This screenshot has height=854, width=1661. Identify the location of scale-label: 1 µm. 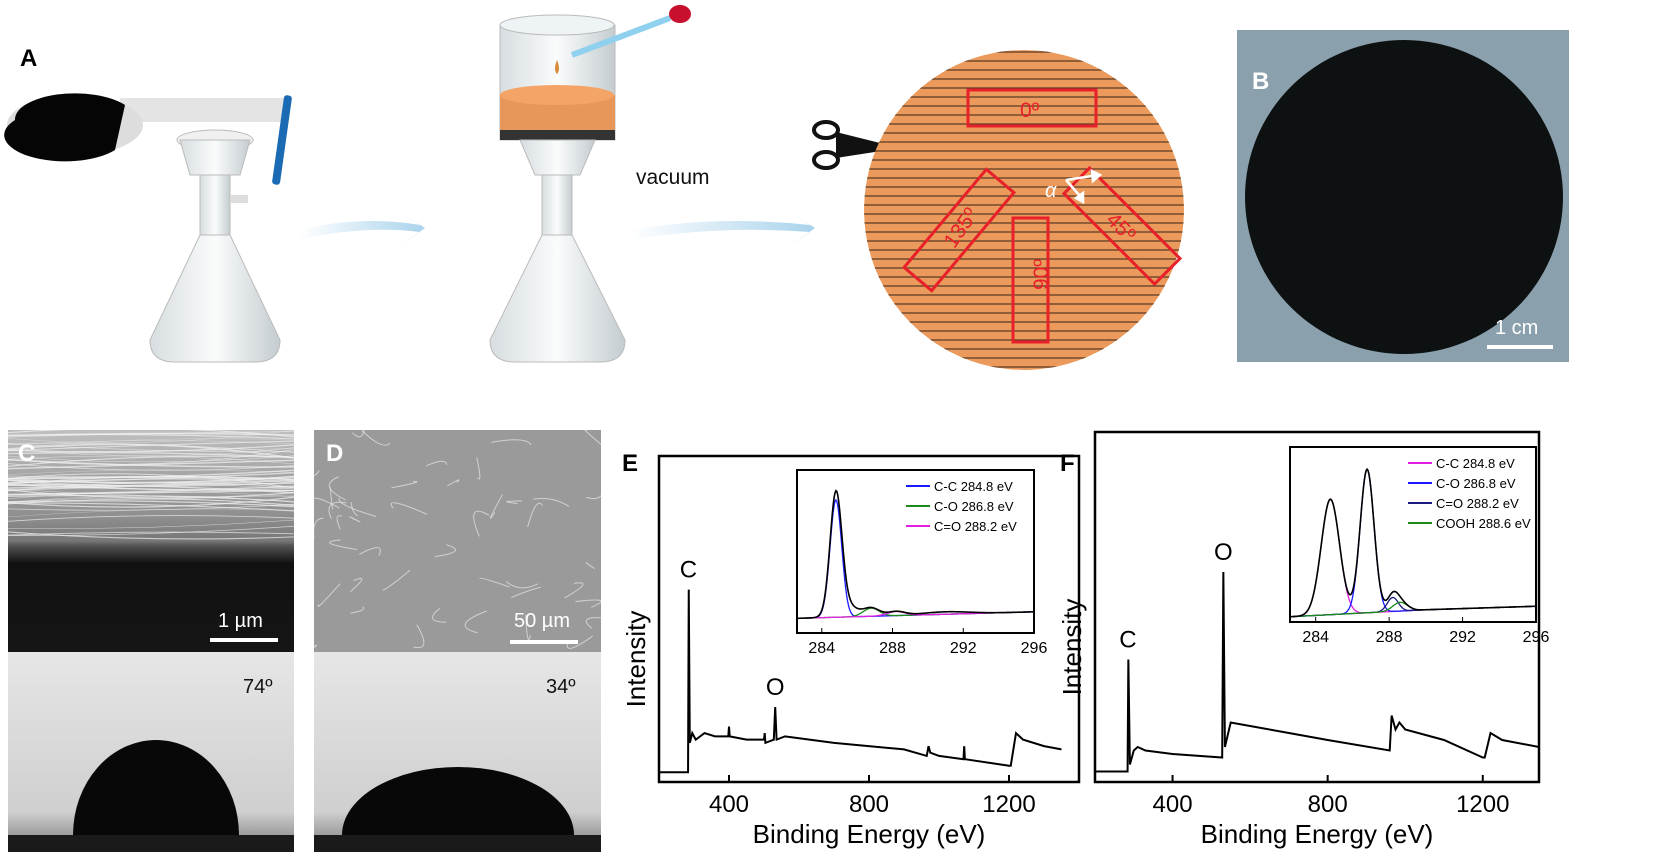
(240, 621).